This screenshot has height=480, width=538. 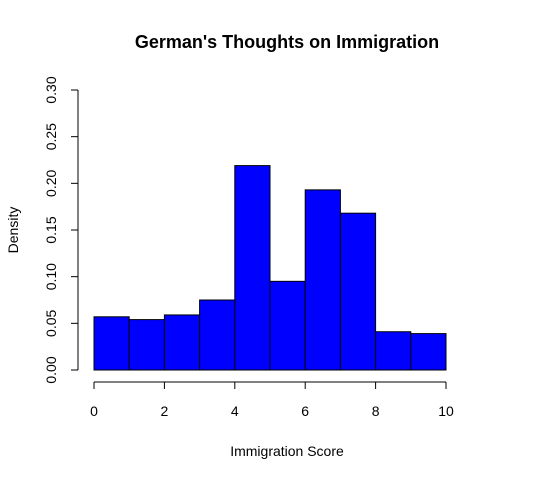 I want to click on y-axis-label: Density, so click(x=13, y=230).